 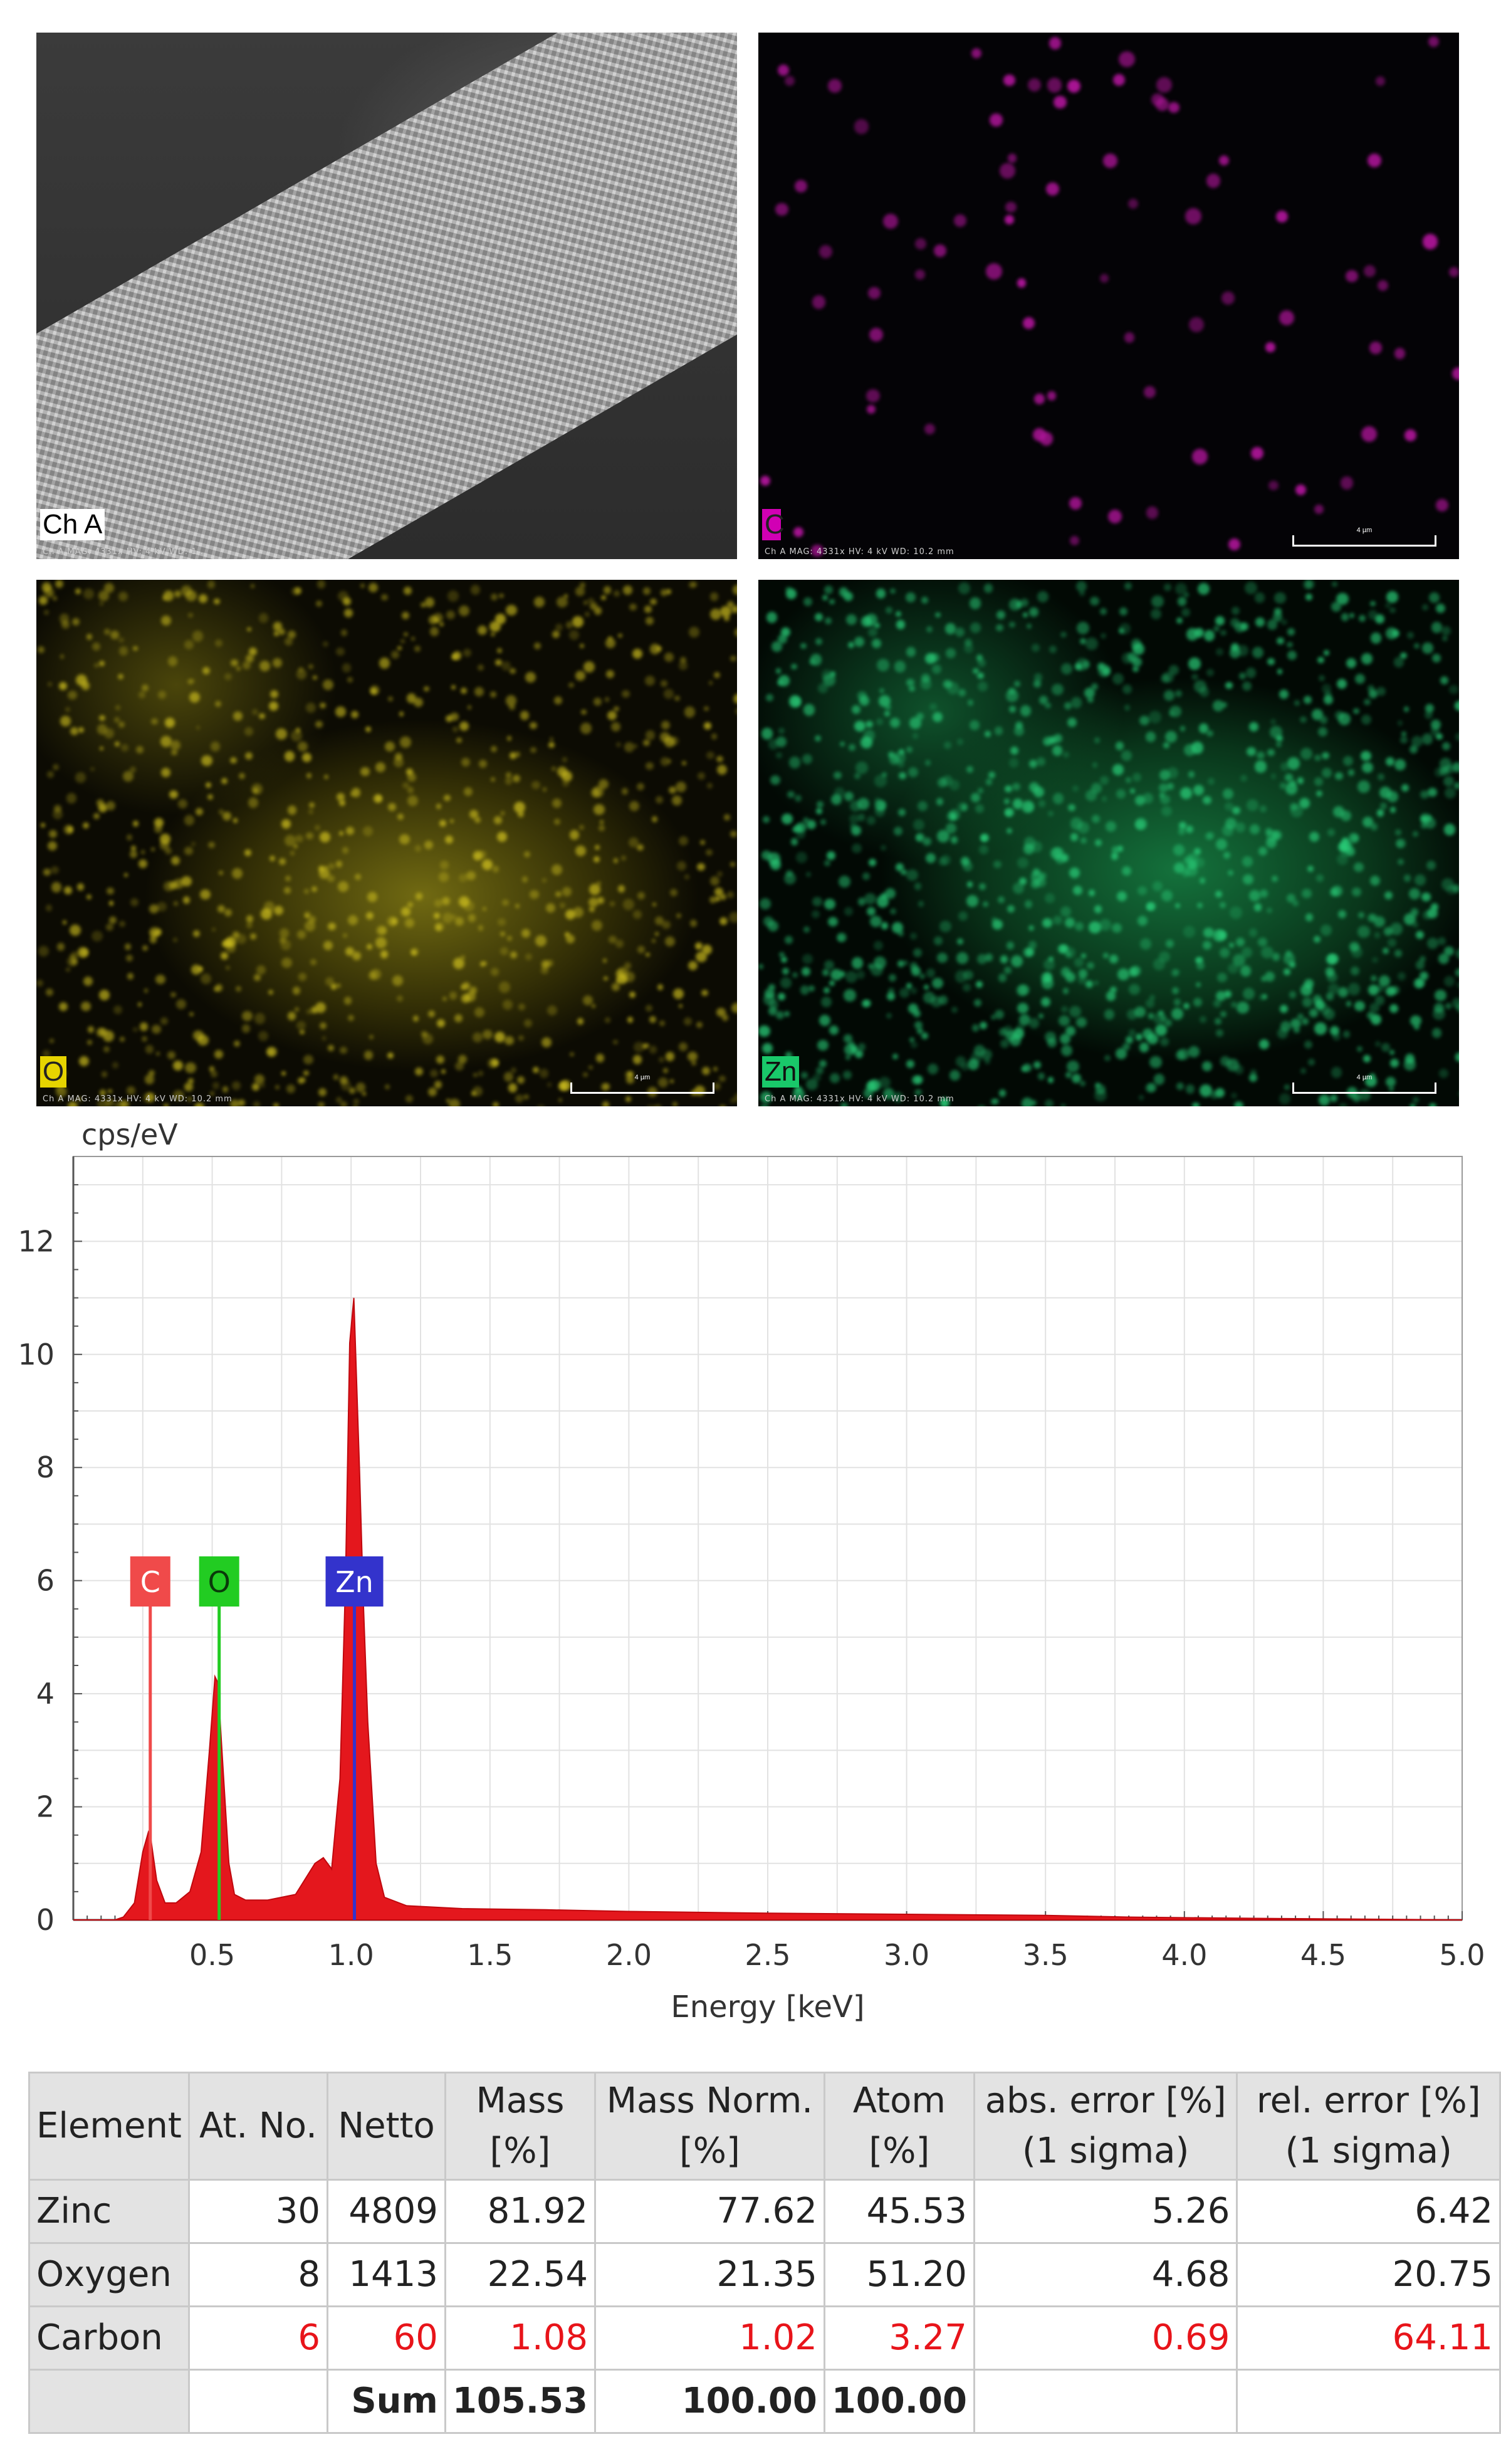 What do you see at coordinates (1364, 537) in the screenshot?
I see `carbon-scale-bar: 4 µm` at bounding box center [1364, 537].